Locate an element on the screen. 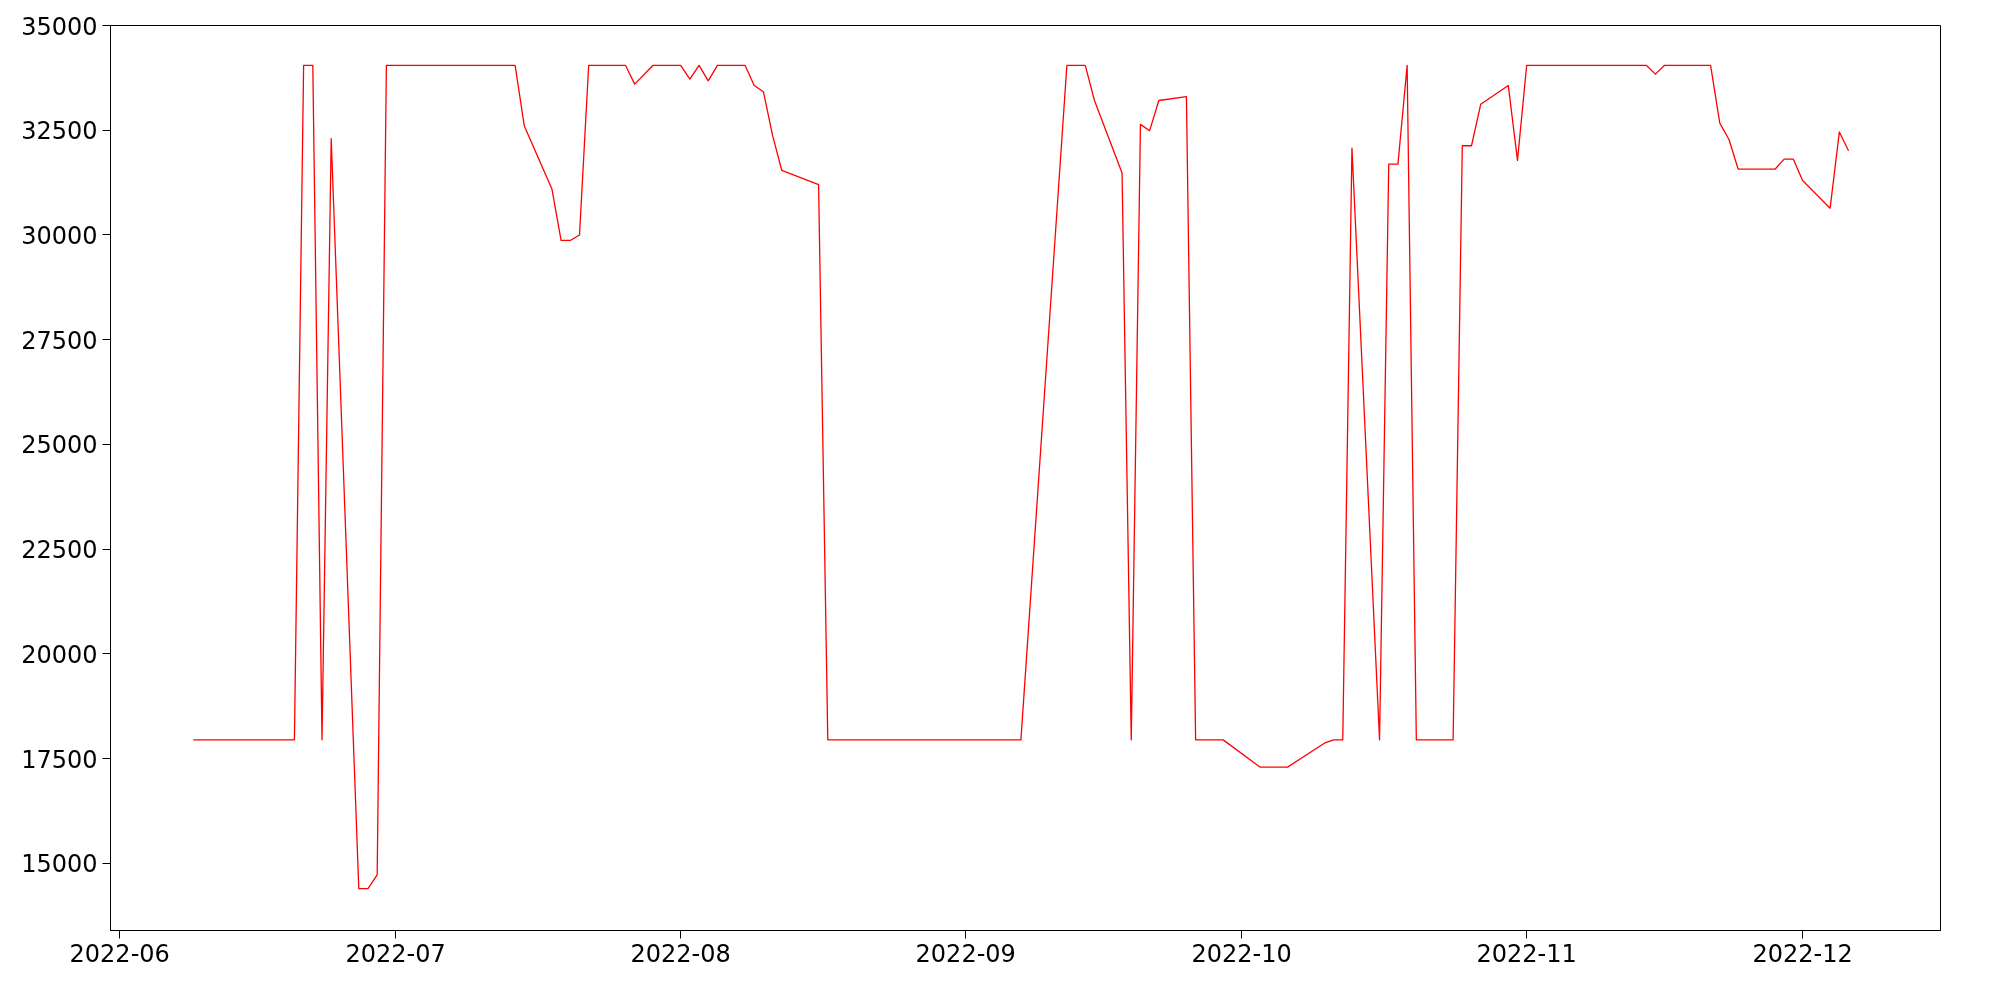  x-tick-label: 2022-08 is located at coordinates (680, 953).